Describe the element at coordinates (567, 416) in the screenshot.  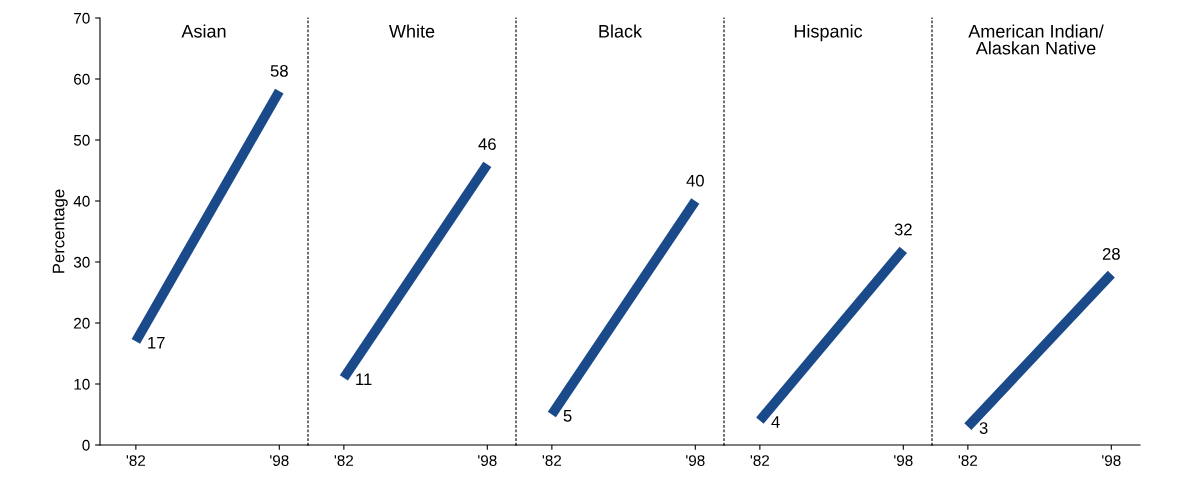
I see `data-label: 5` at that location.